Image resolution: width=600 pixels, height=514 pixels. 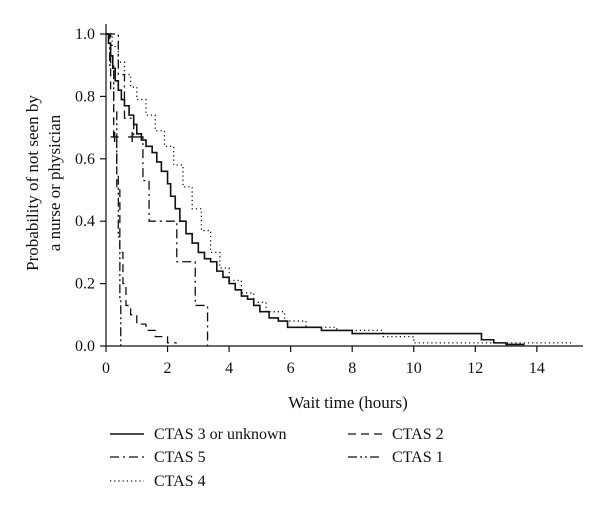 What do you see at coordinates (32, 183) in the screenshot?
I see `y-axis-title-line-1: Probability of not seen by` at bounding box center [32, 183].